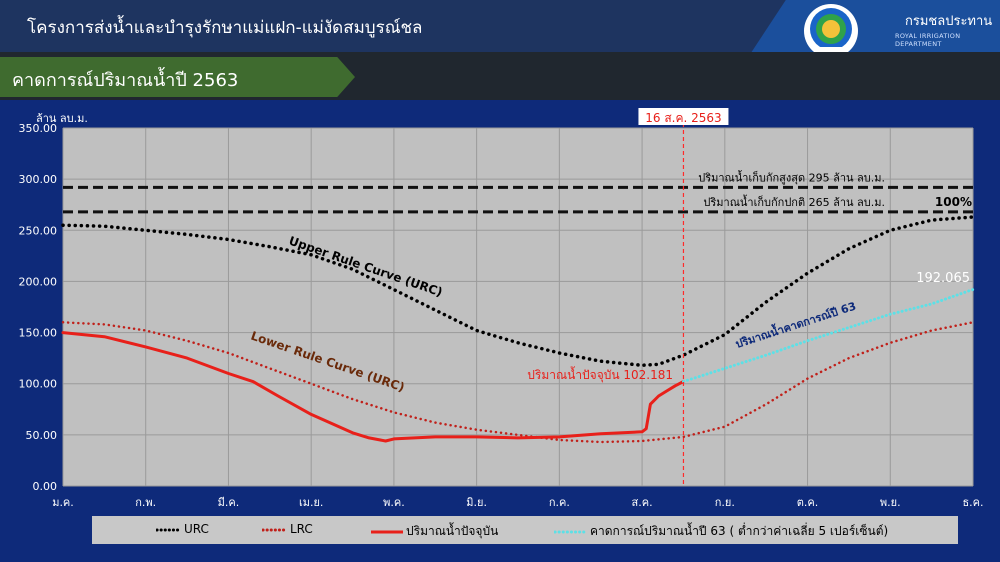  Describe the element at coordinates (229, 502) in the screenshot. I see `x-tick-label: มี.ค.` at that location.